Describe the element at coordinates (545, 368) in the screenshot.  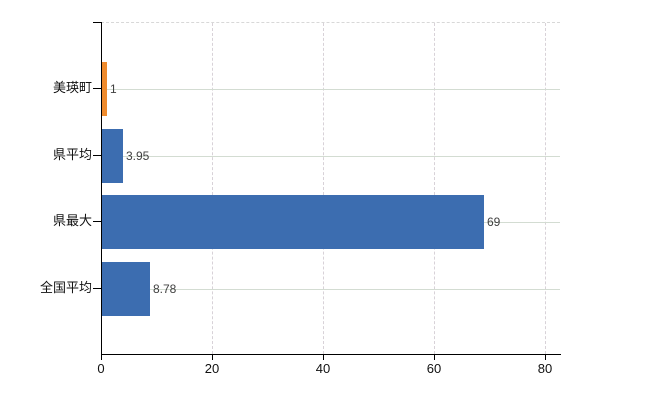
I see `x-tick-label: 80` at that location.